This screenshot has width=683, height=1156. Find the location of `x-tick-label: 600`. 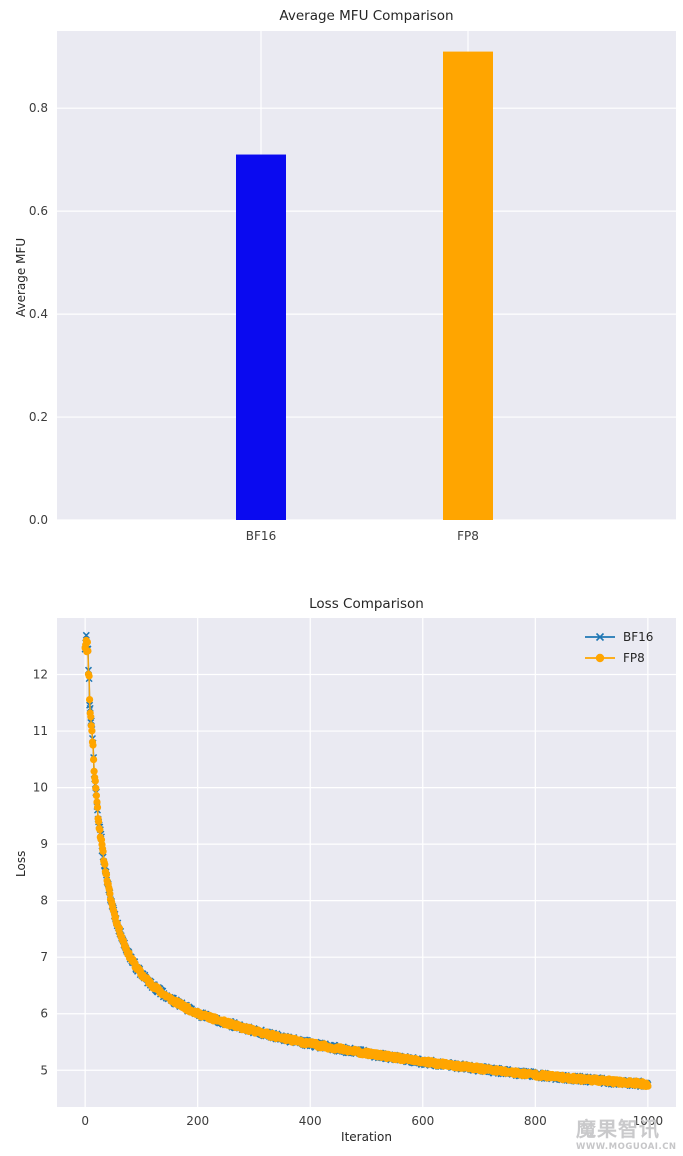

x-tick-label: 600 is located at coordinates (422, 1121).